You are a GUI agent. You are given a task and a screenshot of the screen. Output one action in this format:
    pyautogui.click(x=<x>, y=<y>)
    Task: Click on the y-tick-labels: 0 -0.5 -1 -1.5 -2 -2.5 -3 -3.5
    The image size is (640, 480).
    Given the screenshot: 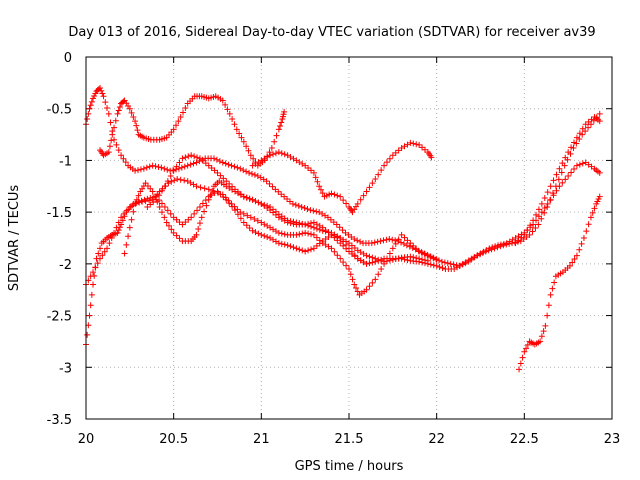 What is the action you would take?
    pyautogui.click(x=59, y=239)
    